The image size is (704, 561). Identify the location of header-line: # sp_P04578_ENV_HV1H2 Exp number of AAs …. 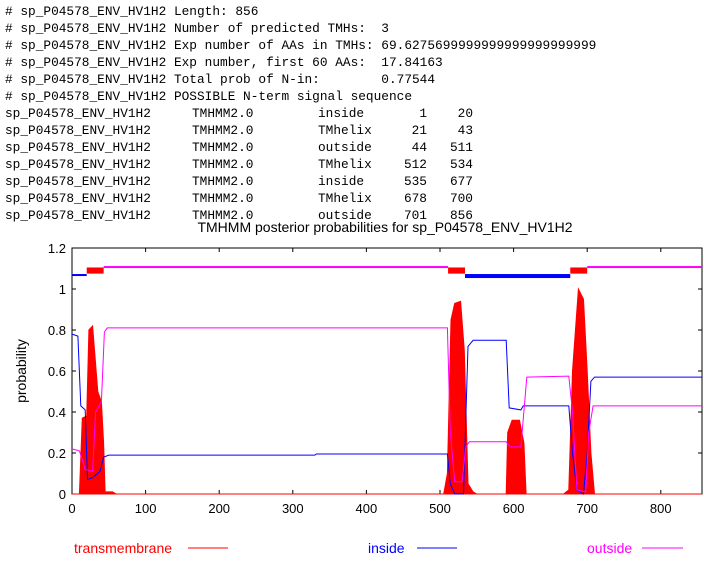
(301, 45).